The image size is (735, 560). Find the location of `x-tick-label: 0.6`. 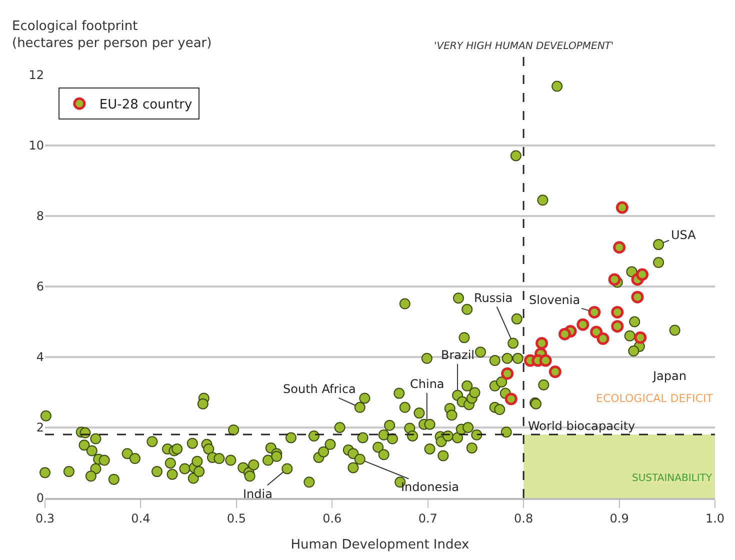

x-tick-label: 0.6 is located at coordinates (332, 518).